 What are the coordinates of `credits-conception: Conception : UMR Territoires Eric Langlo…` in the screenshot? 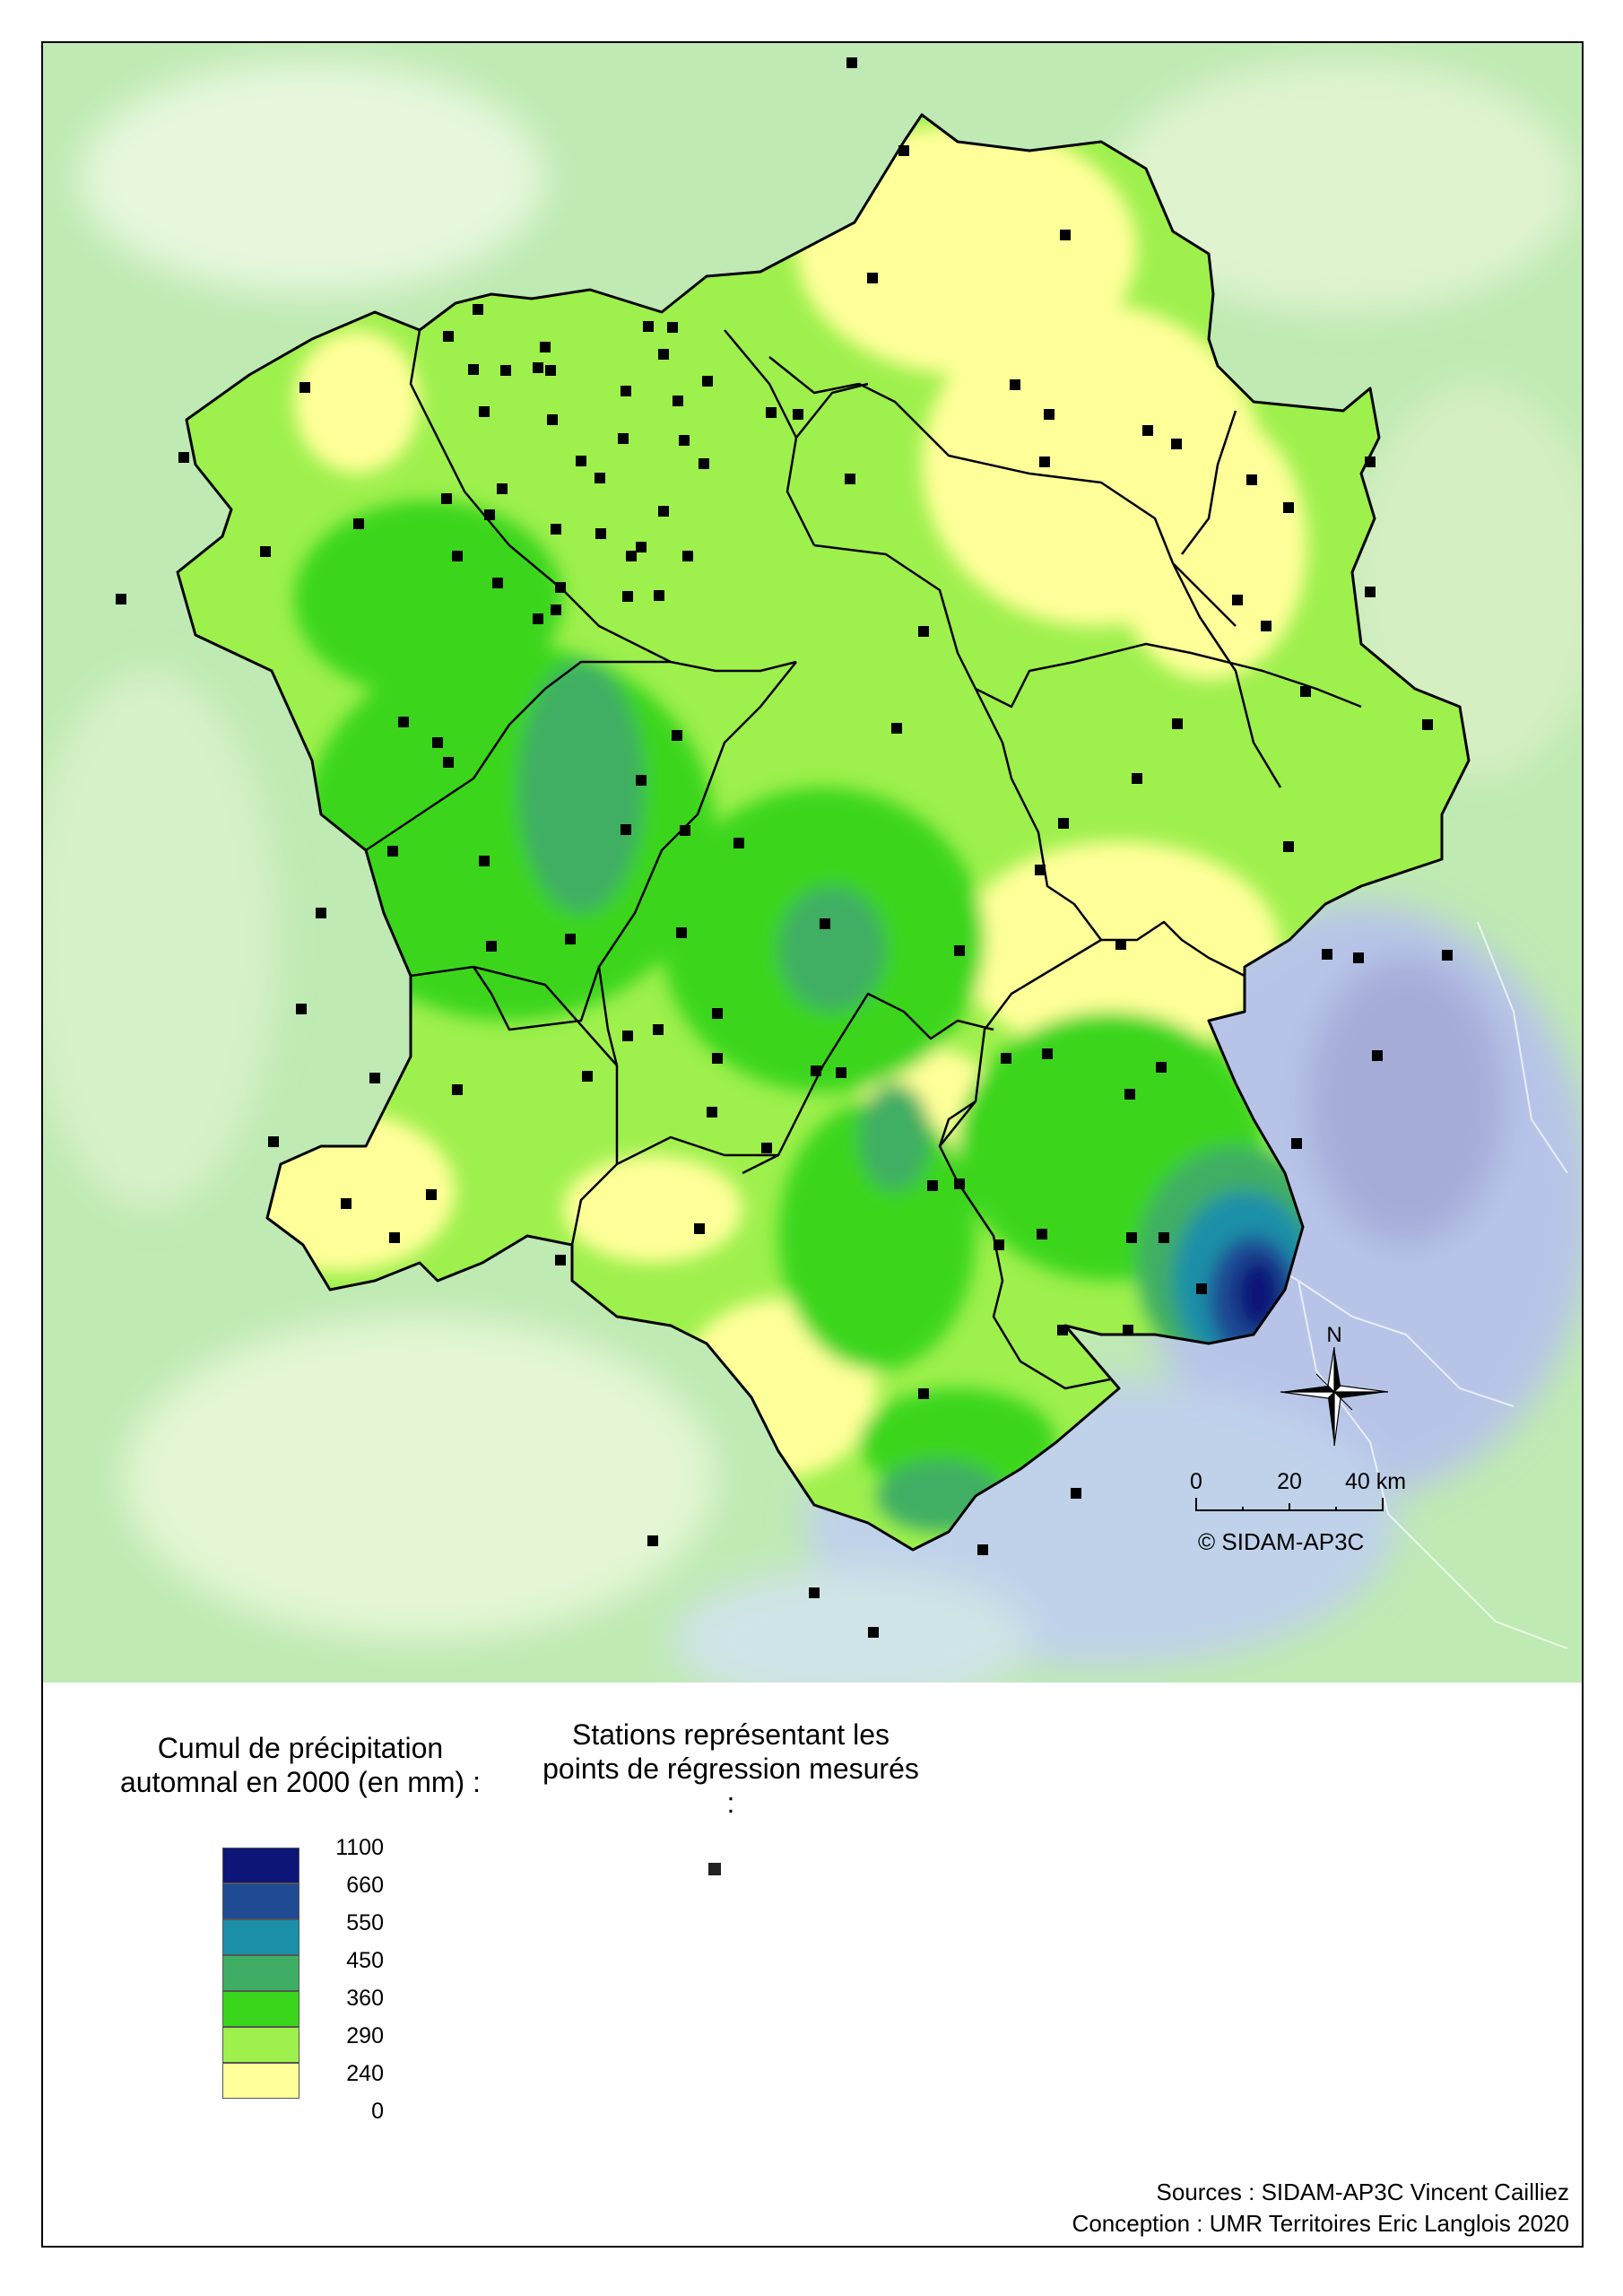 It's located at (1320, 2223).